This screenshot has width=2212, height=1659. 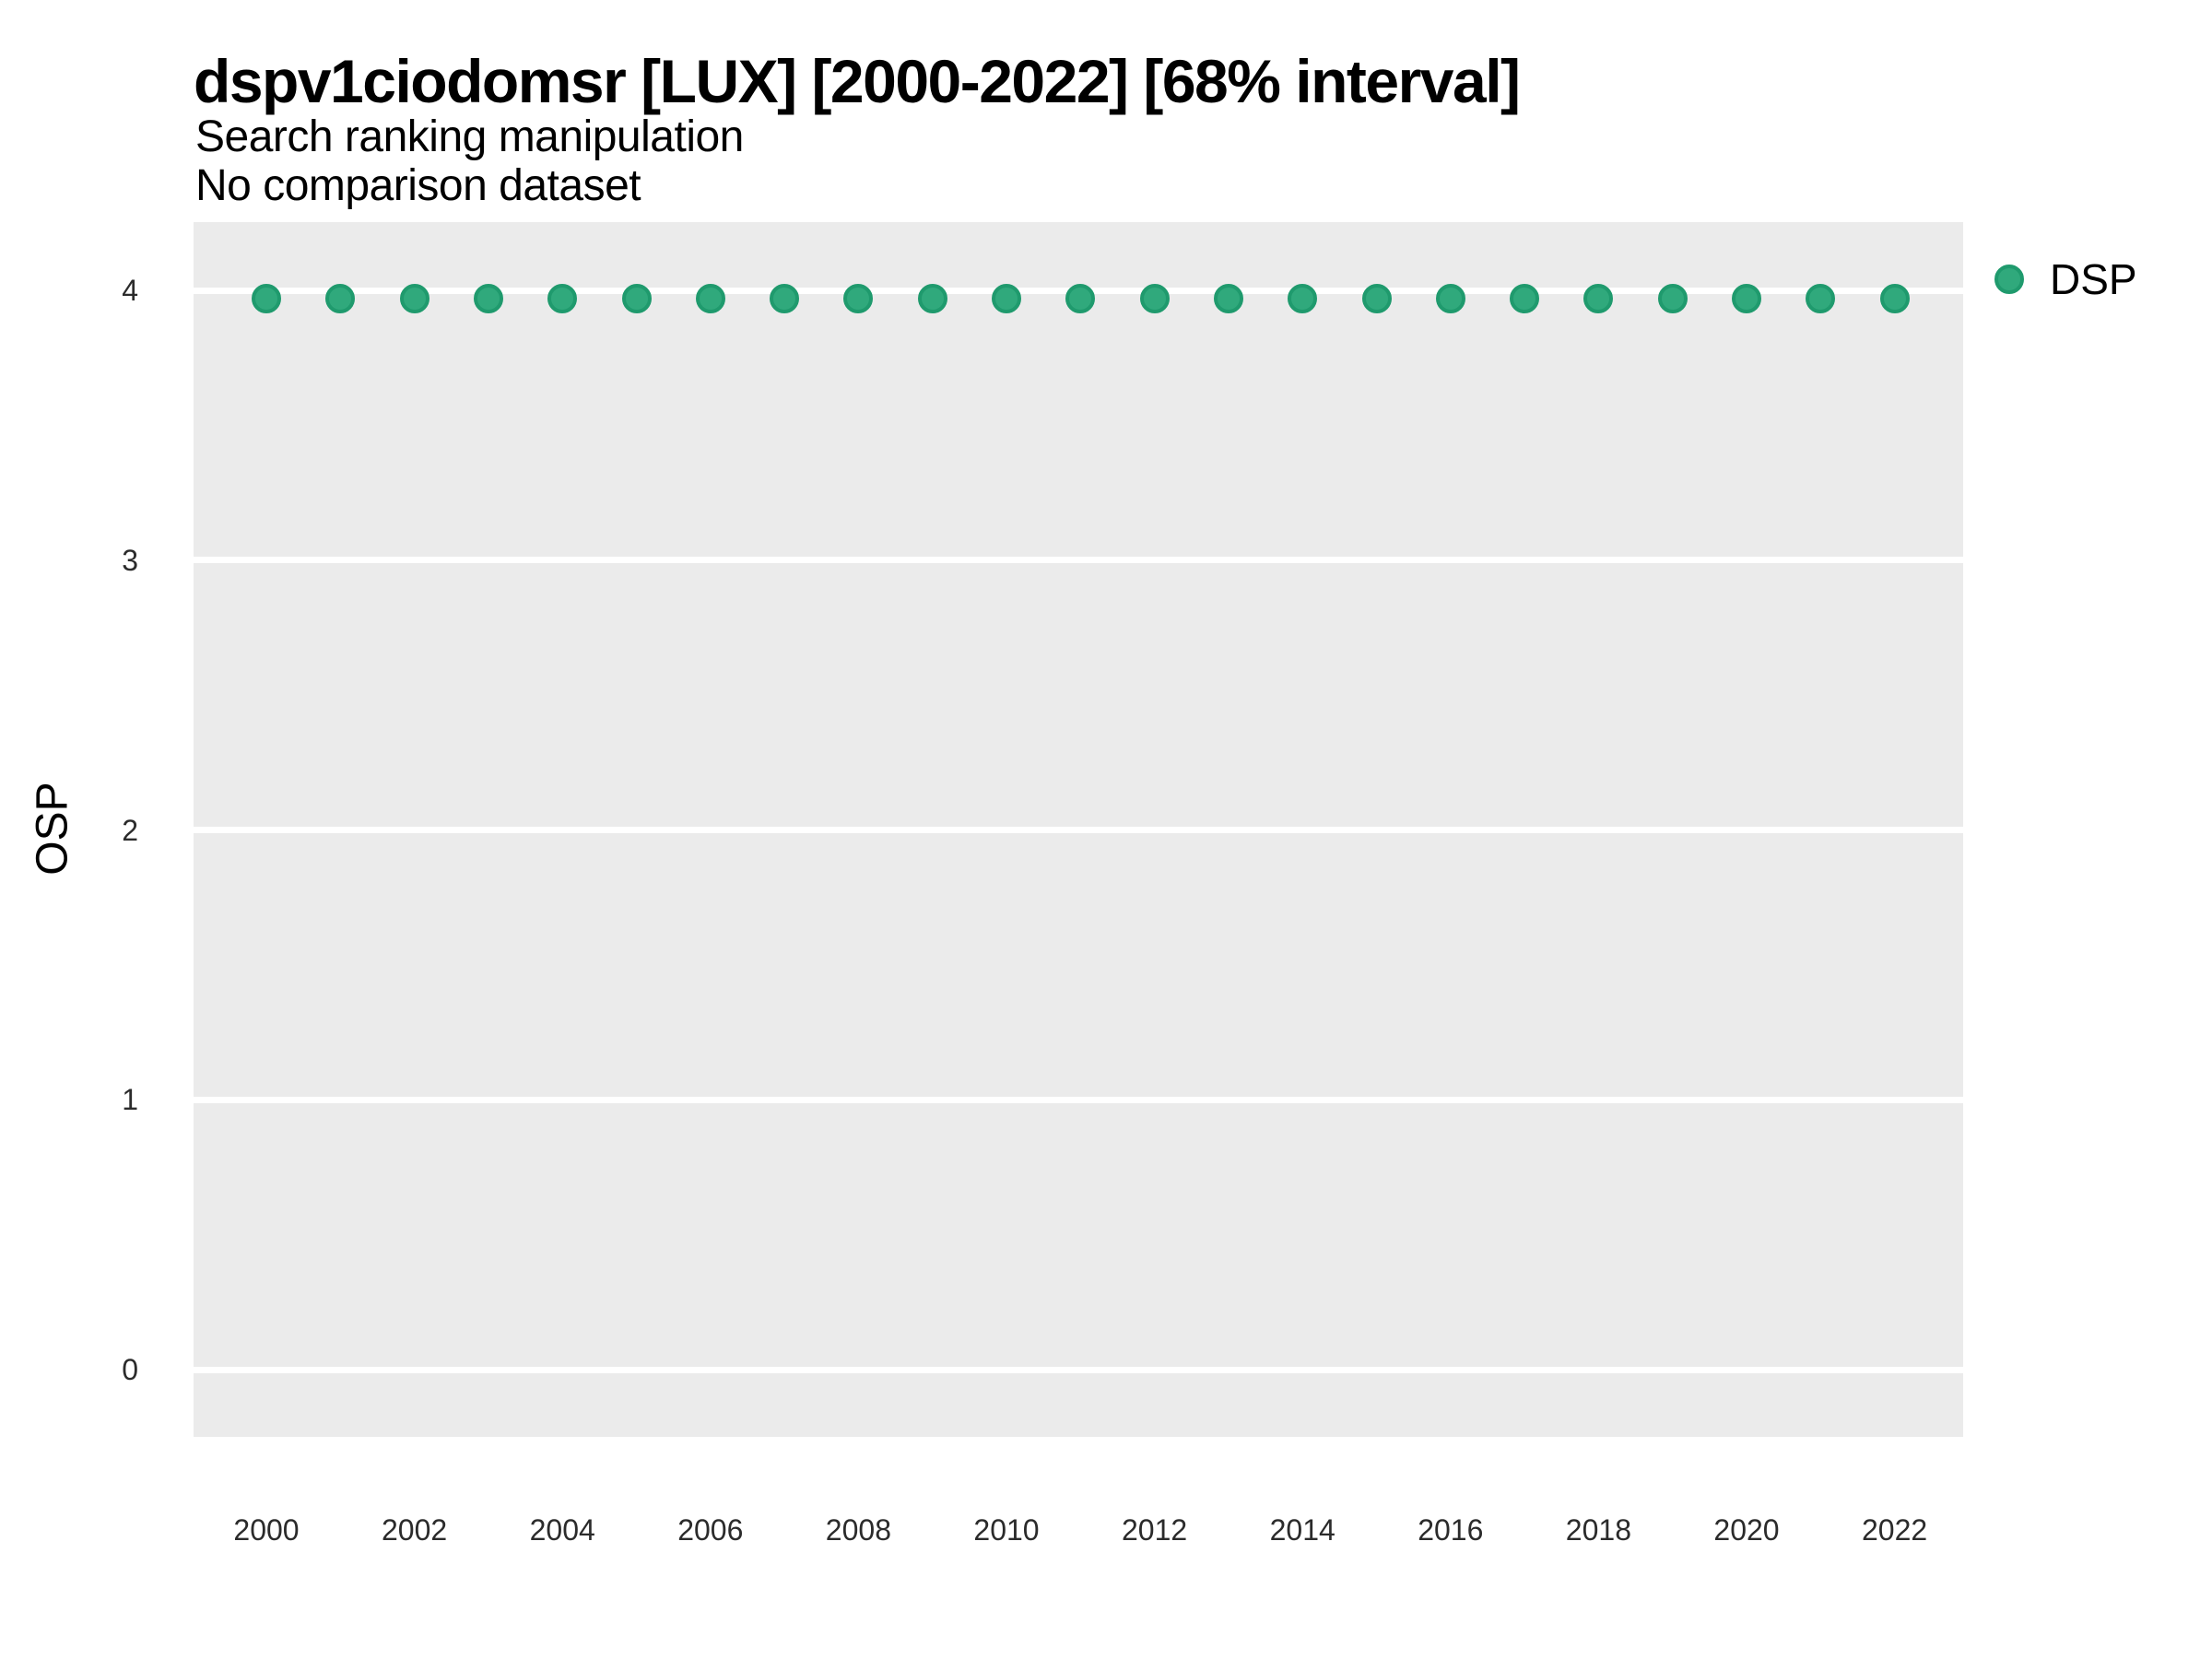 What do you see at coordinates (130, 830) in the screenshot?
I see `y-tick-label-2: 2` at bounding box center [130, 830].